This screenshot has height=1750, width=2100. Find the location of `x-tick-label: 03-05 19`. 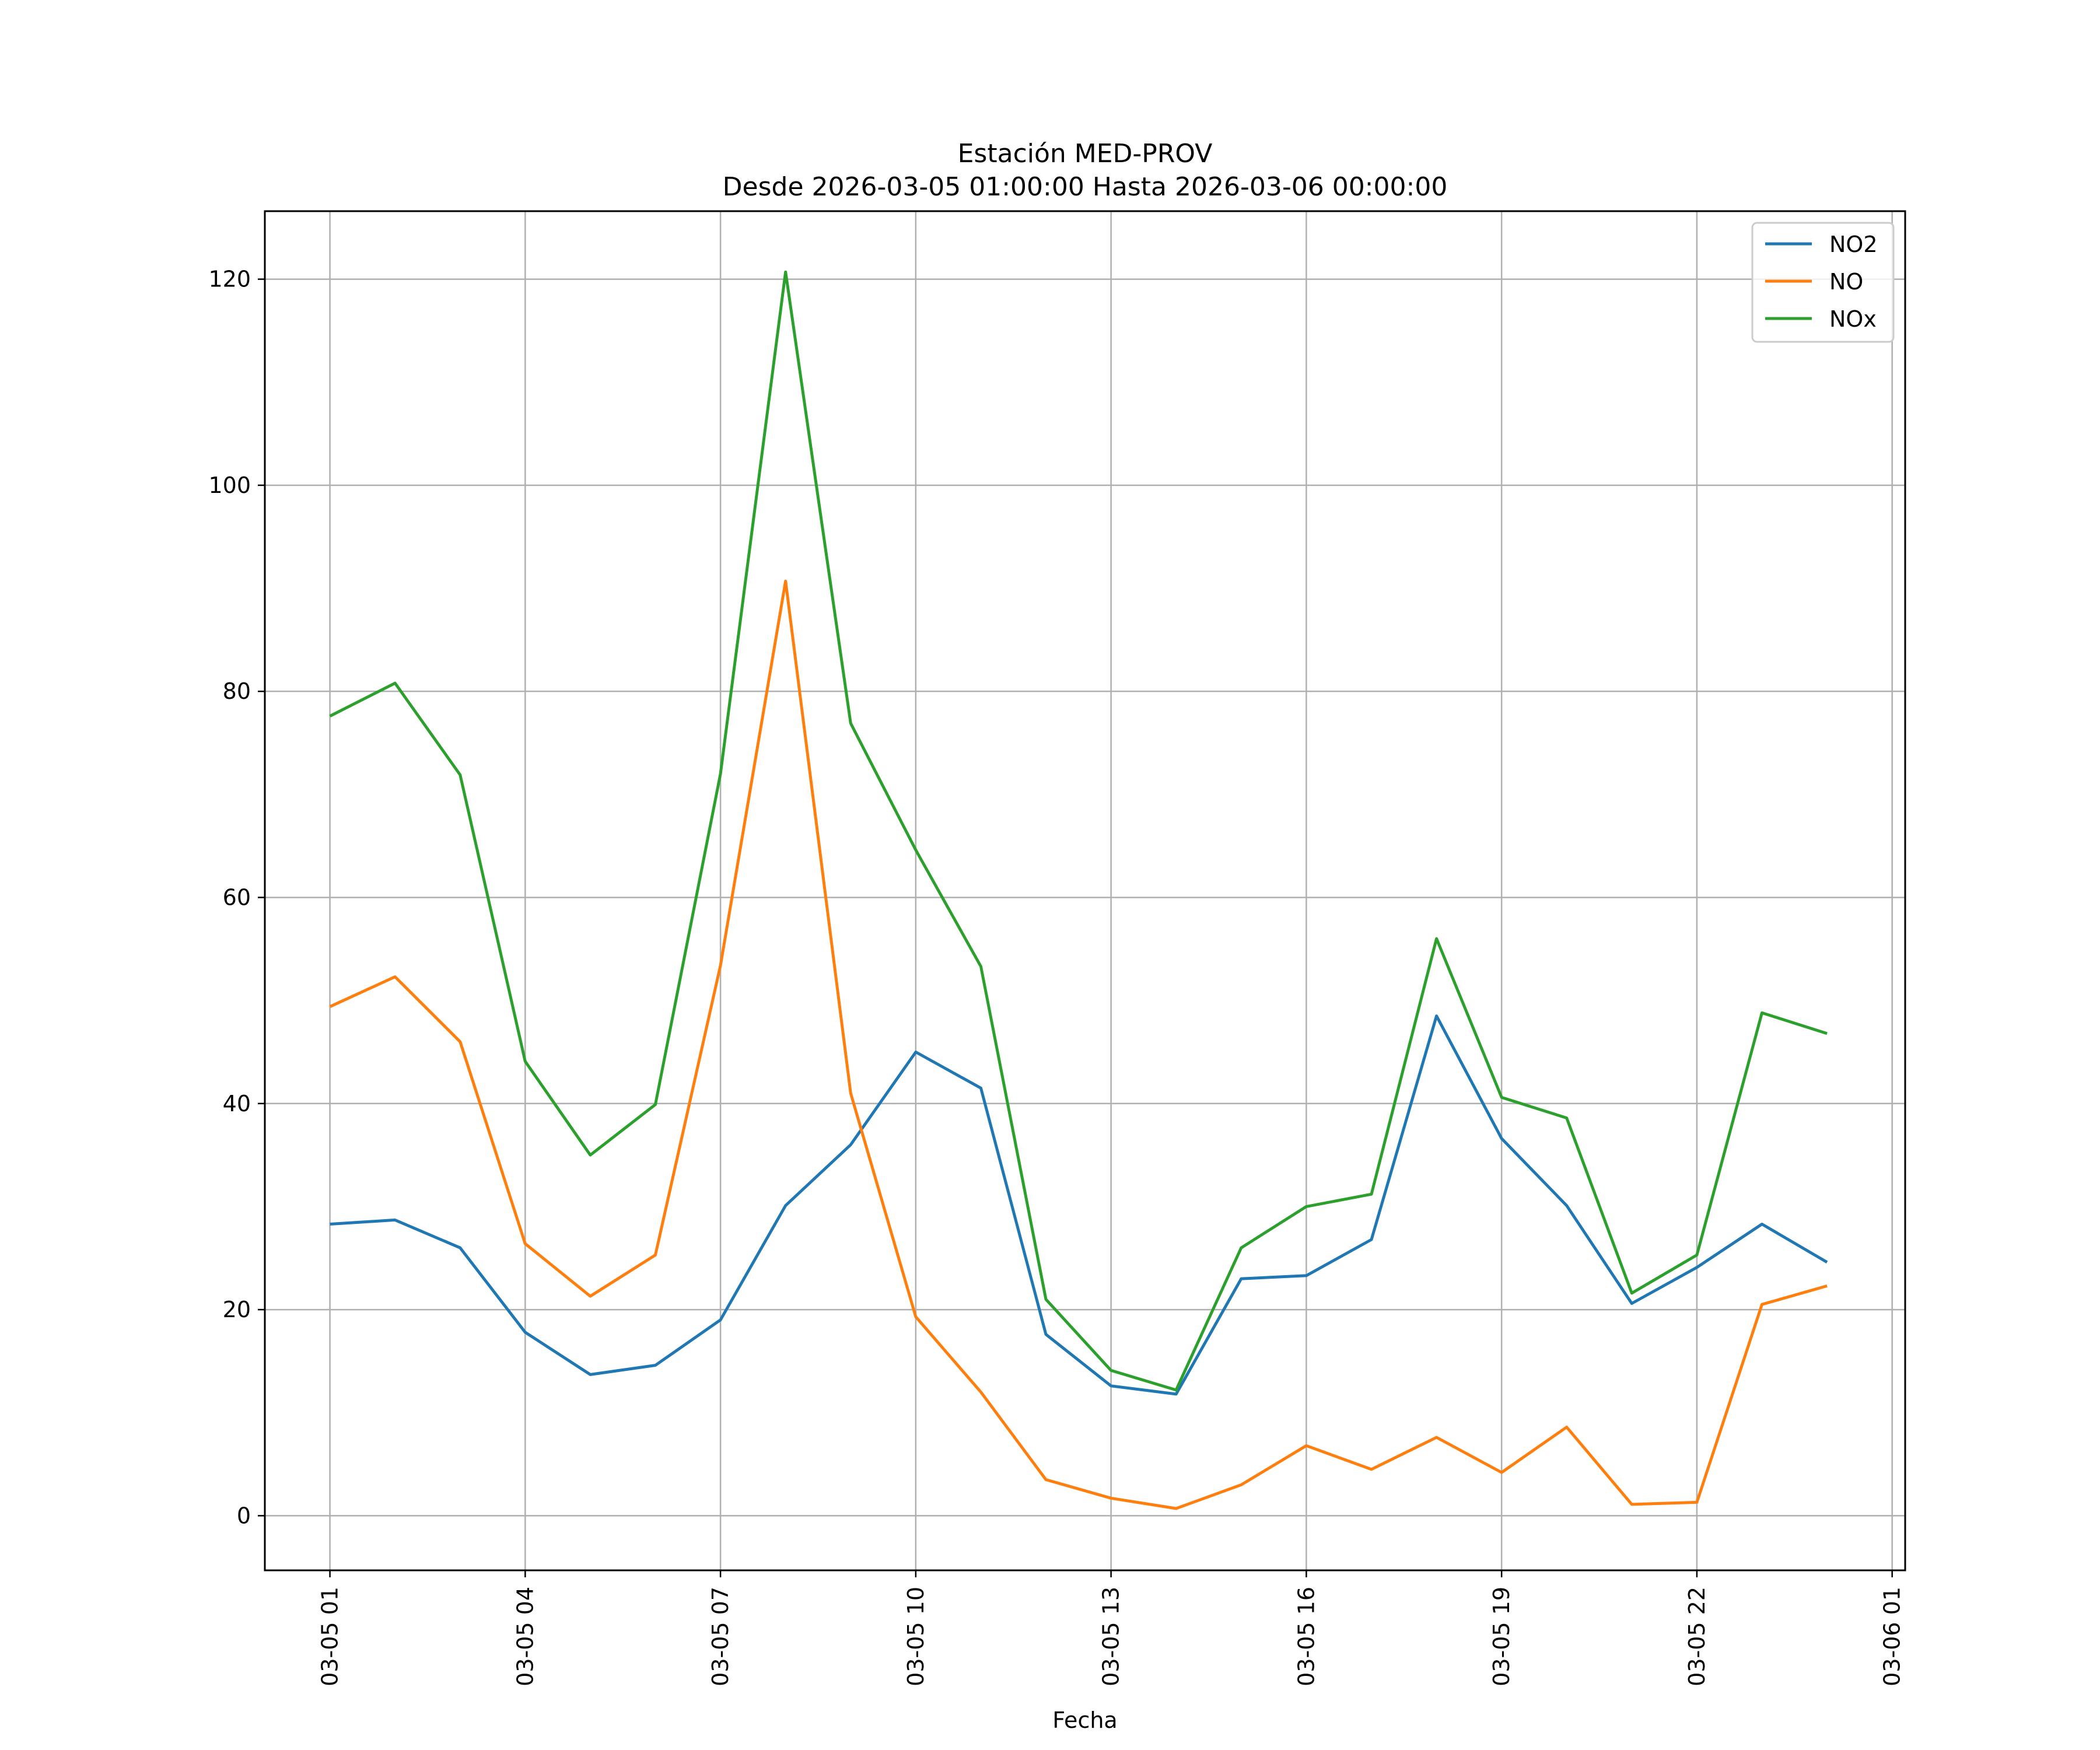

x-tick-label: 03-05 19 is located at coordinates (1501, 1636).